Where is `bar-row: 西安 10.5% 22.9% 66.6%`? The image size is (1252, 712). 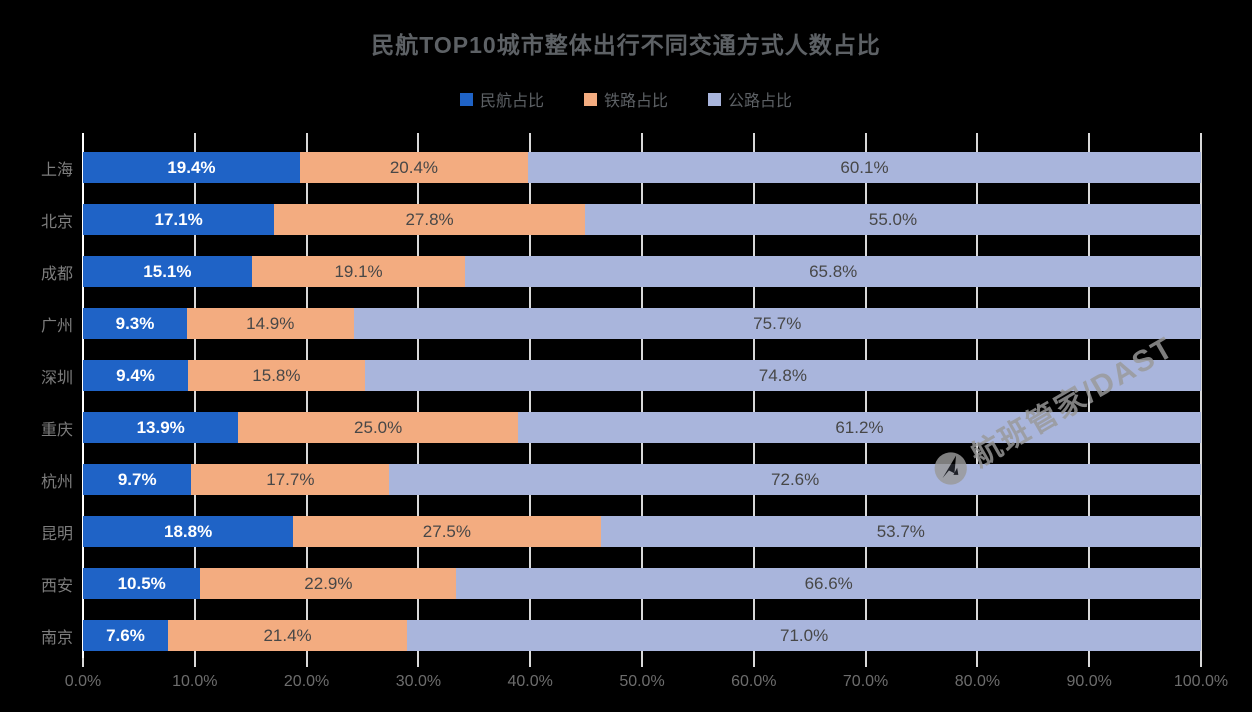
bar-row: 西安 10.5% 22.9% 66.6% is located at coordinates (621, 583).